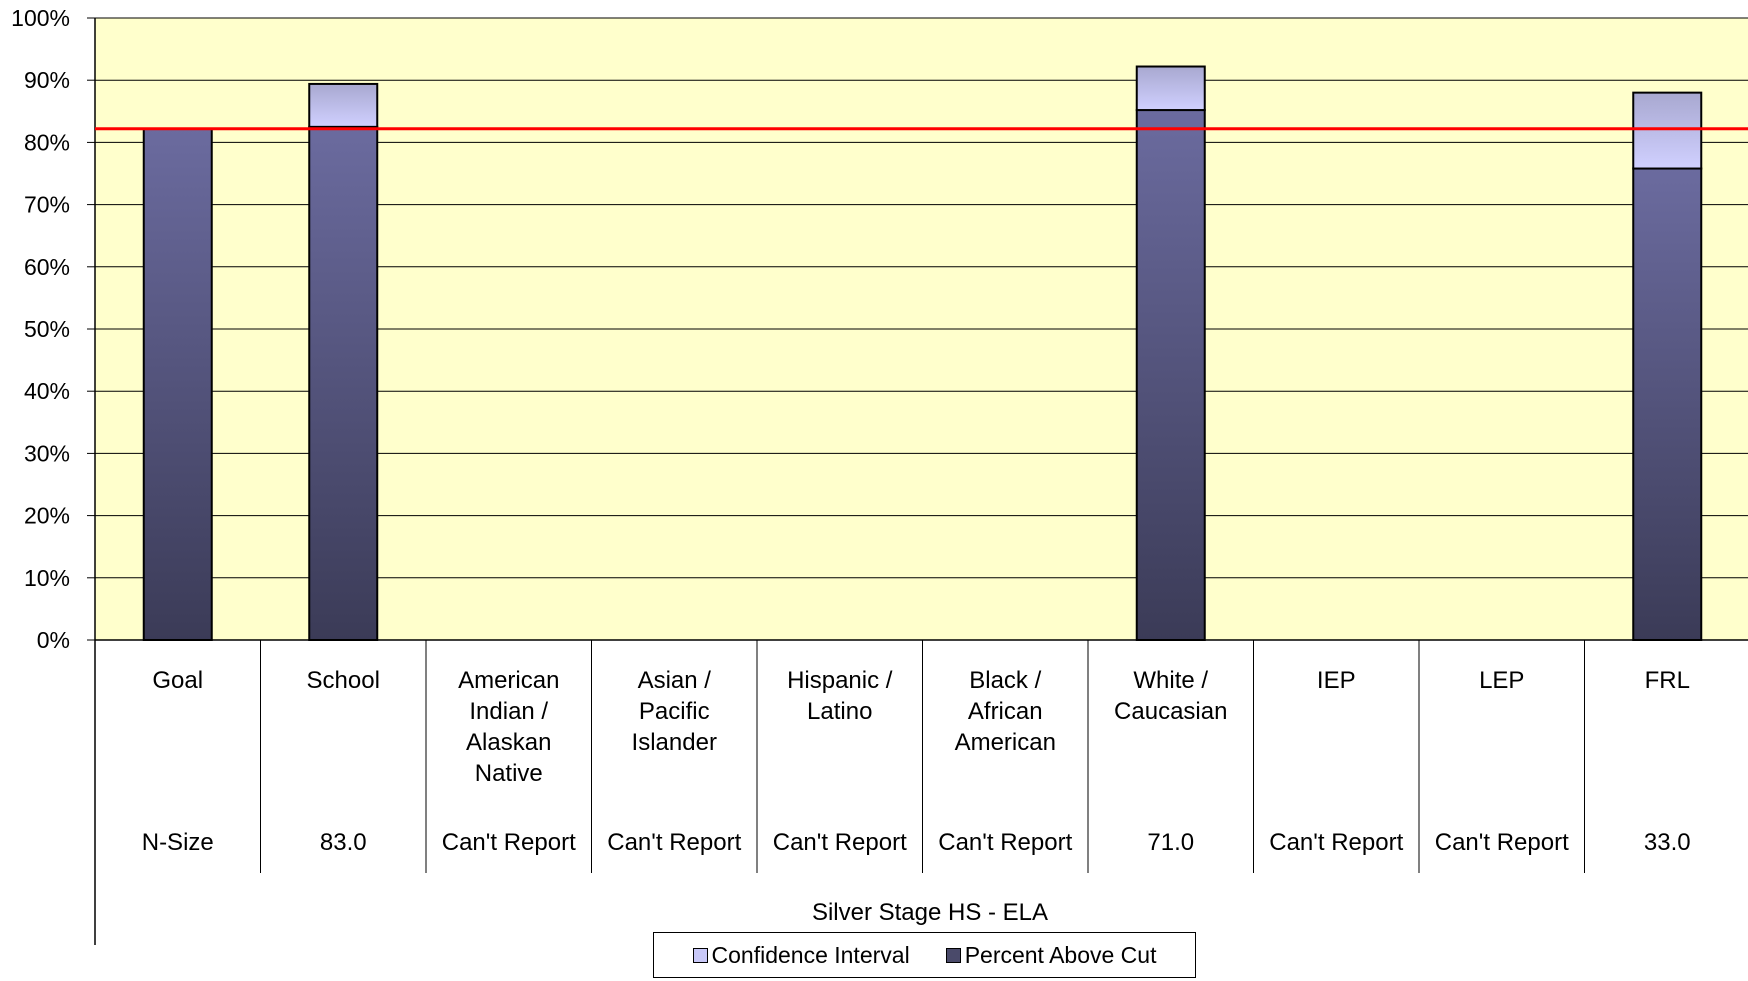  I want to click on category-label-line: IEP, so click(1336, 680).